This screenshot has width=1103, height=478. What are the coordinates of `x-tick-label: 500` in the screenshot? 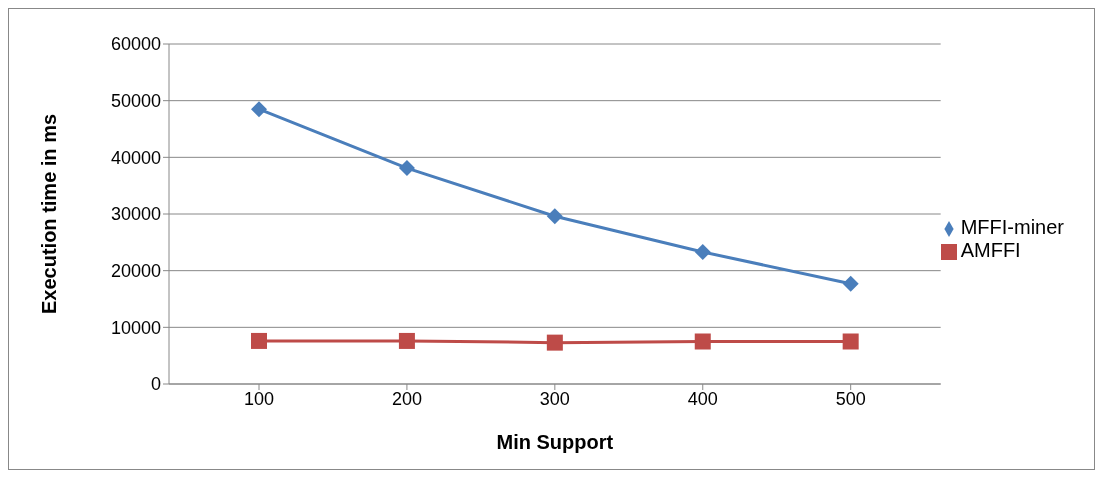 It's located at (850, 398).